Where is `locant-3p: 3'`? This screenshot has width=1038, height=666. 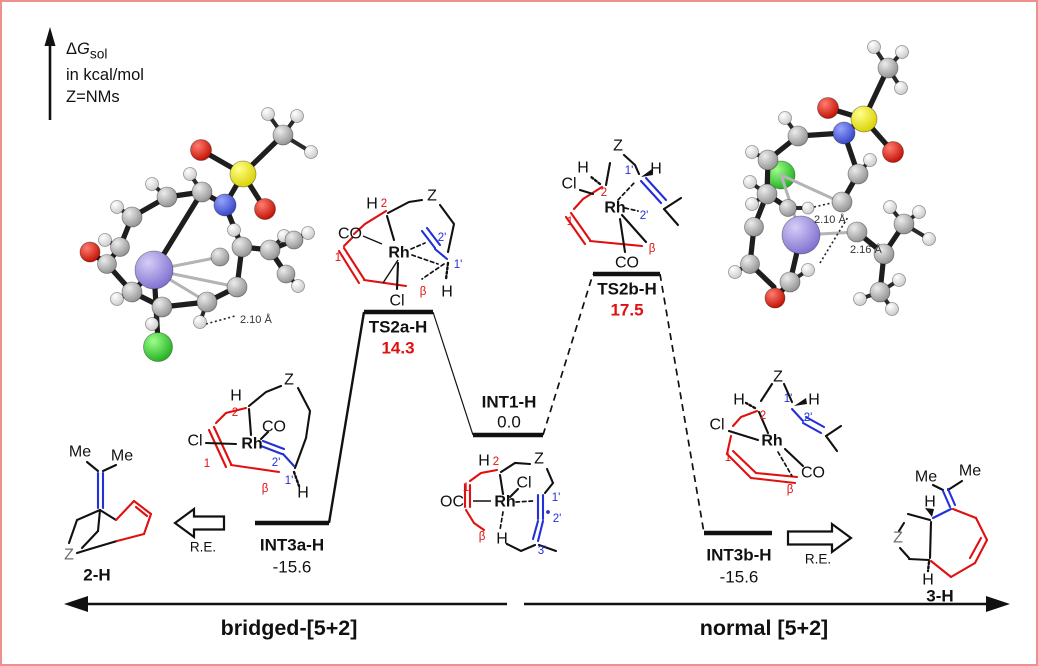 locant-3p: 3' is located at coordinates (542, 551).